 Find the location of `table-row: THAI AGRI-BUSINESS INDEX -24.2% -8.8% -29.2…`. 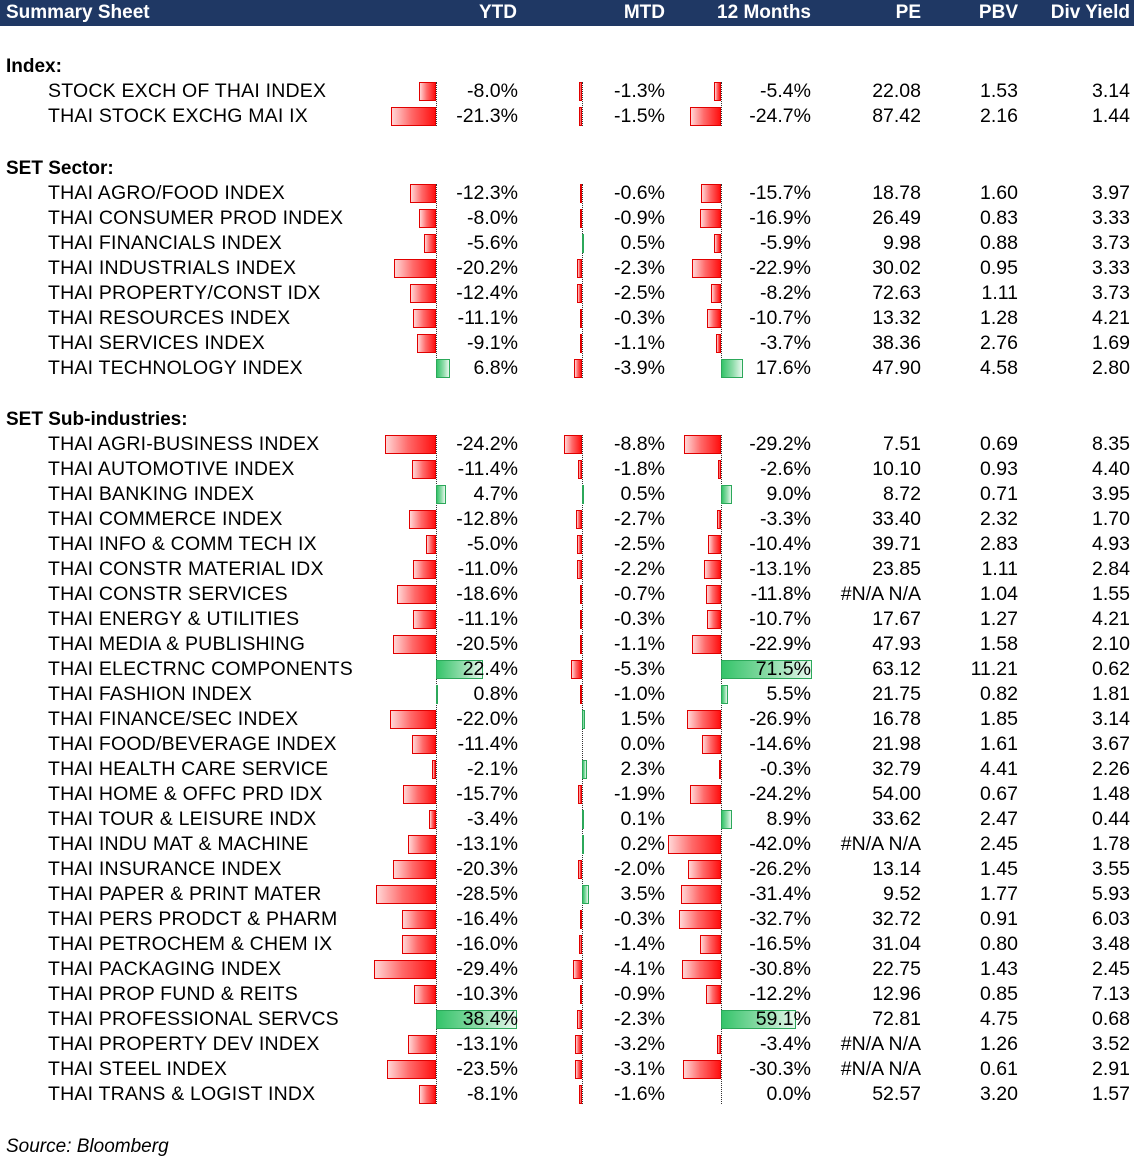

table-row: THAI AGRI-BUSINESS INDEX -24.2% -8.8% -29.2… is located at coordinates (567, 444).